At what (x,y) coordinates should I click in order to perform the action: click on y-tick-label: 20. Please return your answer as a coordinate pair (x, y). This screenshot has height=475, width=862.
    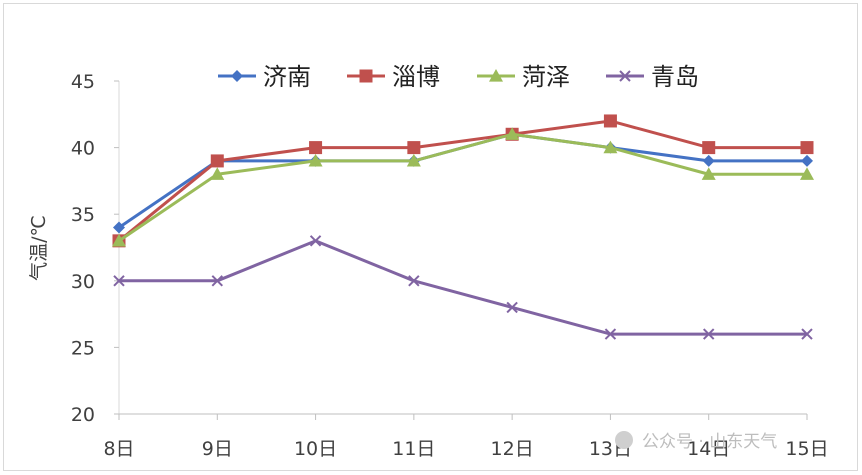
    Looking at the image, I should click on (83, 415).